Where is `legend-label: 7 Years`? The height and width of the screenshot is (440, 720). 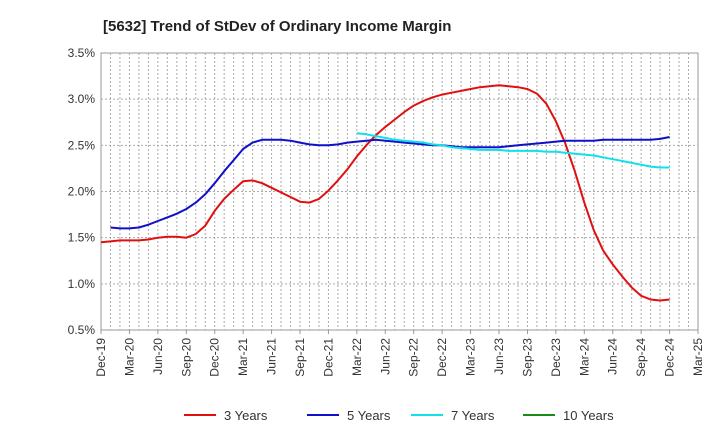
legend-label: 7 Years is located at coordinates (473, 415).